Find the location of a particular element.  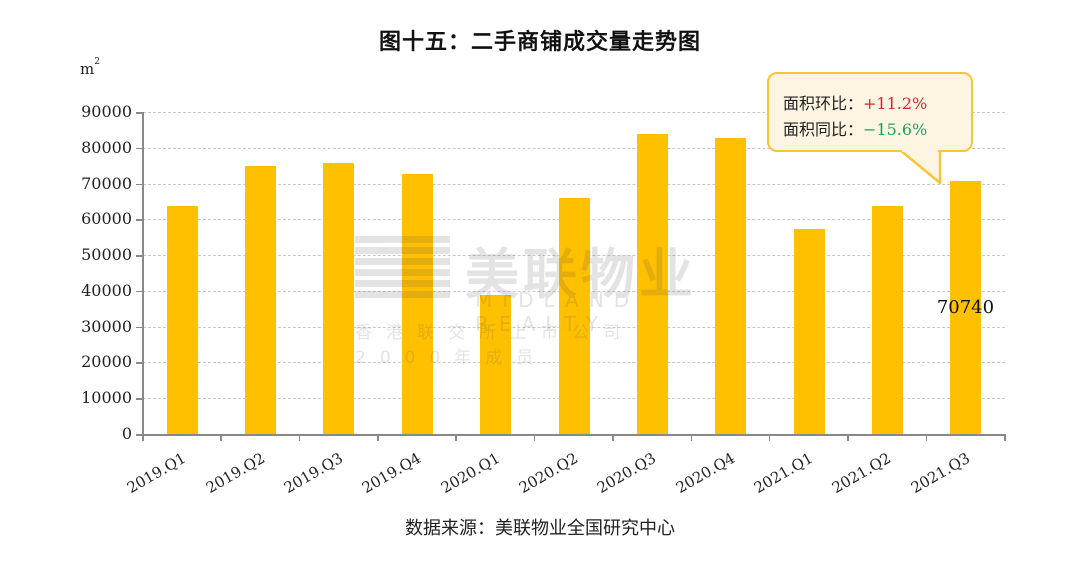

bar-2020.Q1 is located at coordinates (496, 364).